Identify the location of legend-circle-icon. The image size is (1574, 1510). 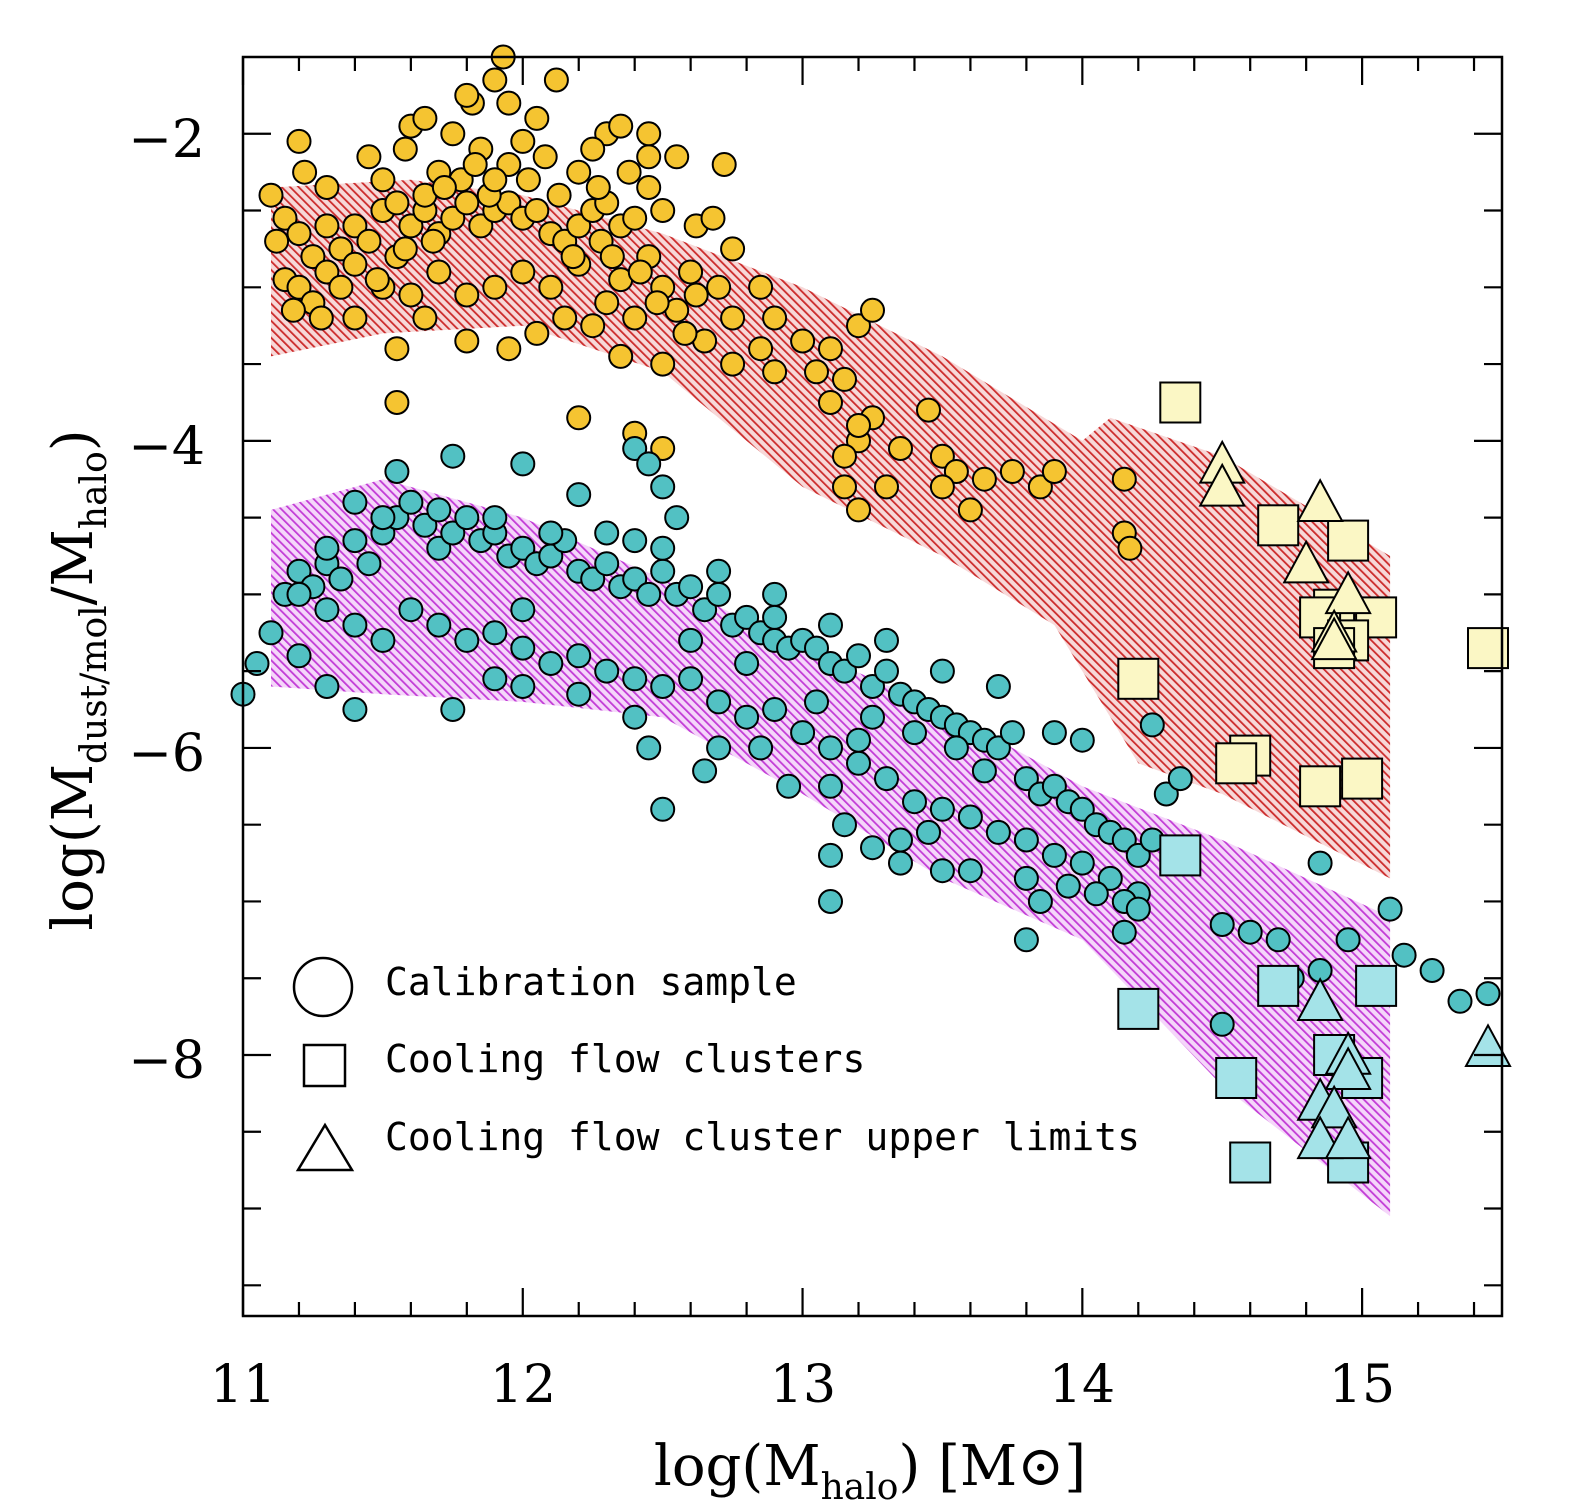
(323, 987).